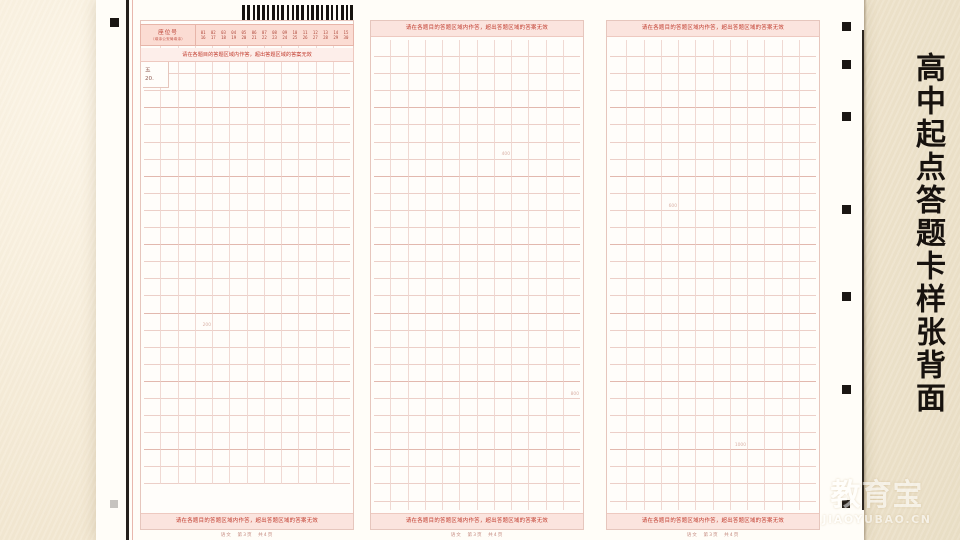 Image resolution: width=960 pixels, height=540 pixels. Describe the element at coordinates (295, 37) in the screenshot. I see `seat-number-cell: 25` at that location.